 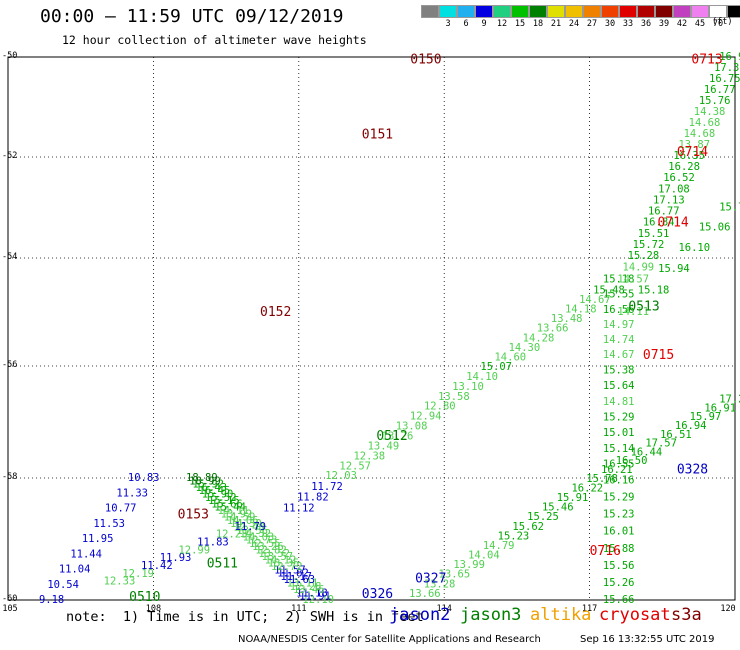 I want to click on wave-height-reading: 15.52, so click(x=221, y=498).